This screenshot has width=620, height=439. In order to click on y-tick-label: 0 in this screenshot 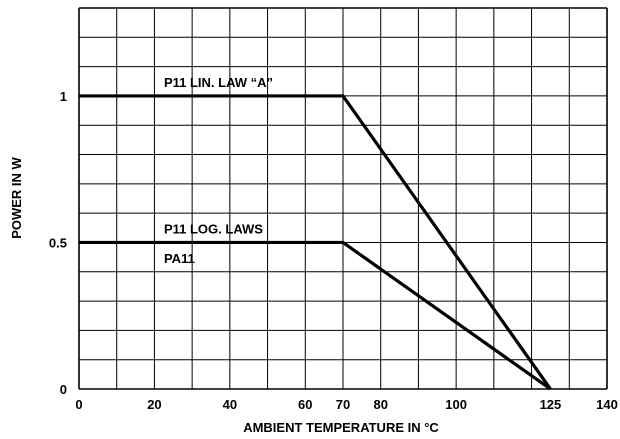, I will do `click(63, 389)`.